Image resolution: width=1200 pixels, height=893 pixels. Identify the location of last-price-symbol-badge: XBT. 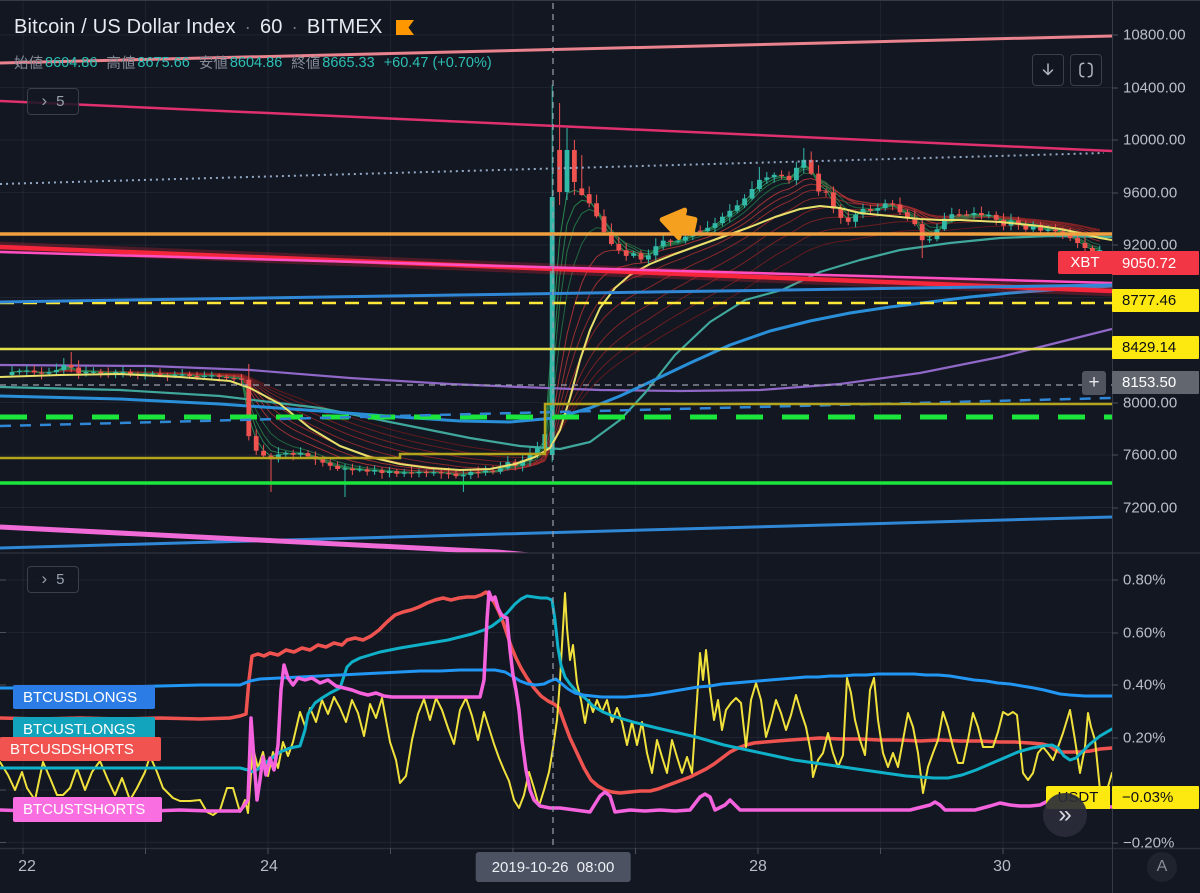
(1085, 262).